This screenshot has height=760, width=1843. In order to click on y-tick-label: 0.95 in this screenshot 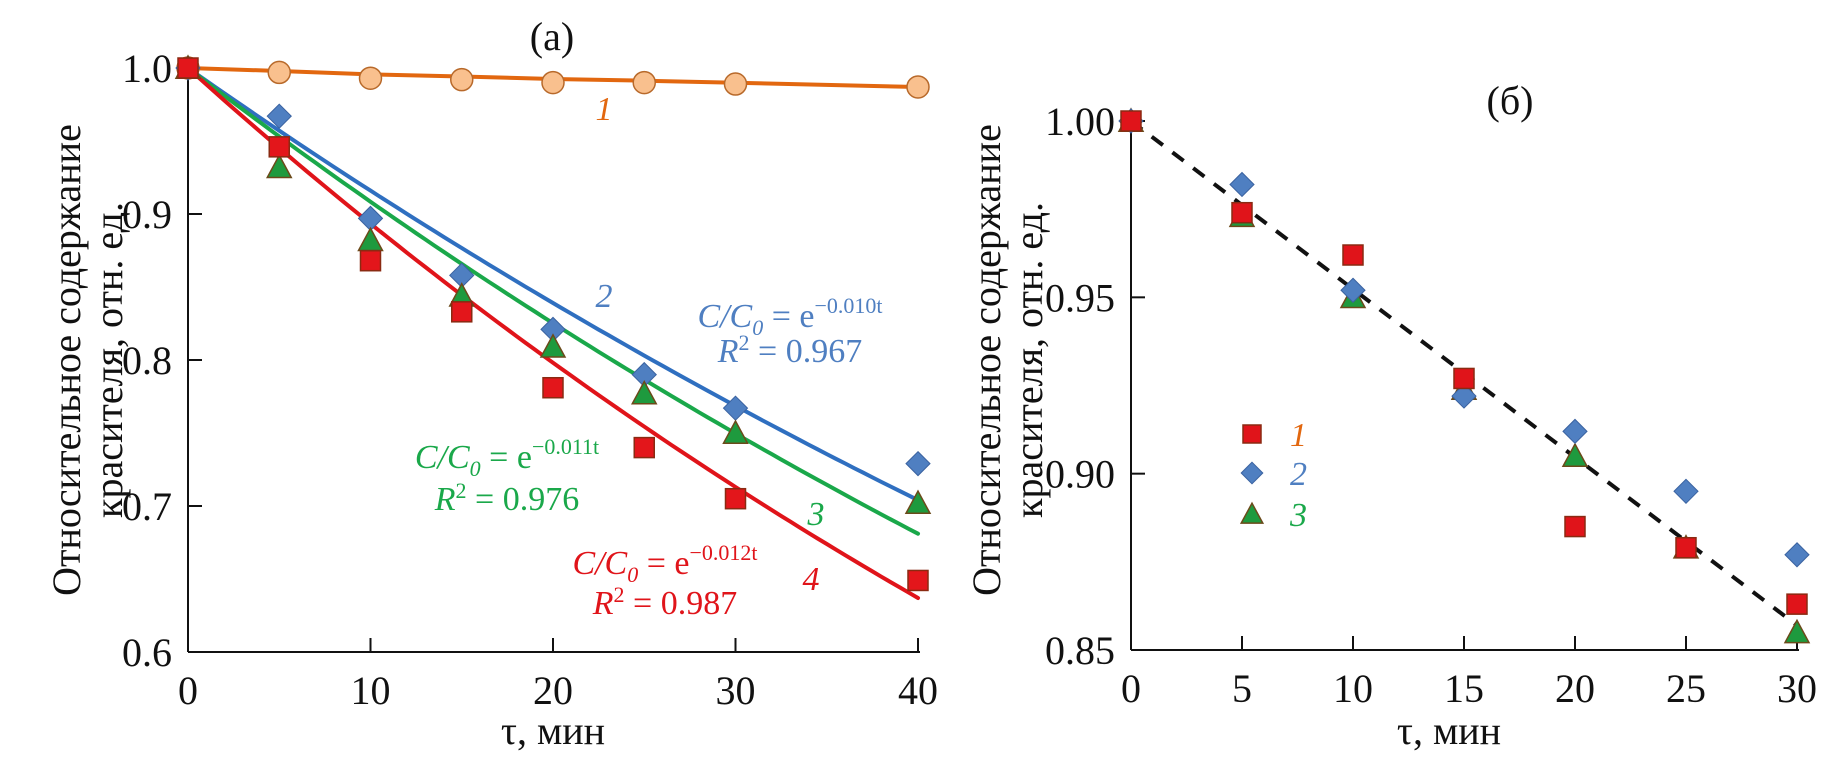, I will do `click(1080, 297)`.